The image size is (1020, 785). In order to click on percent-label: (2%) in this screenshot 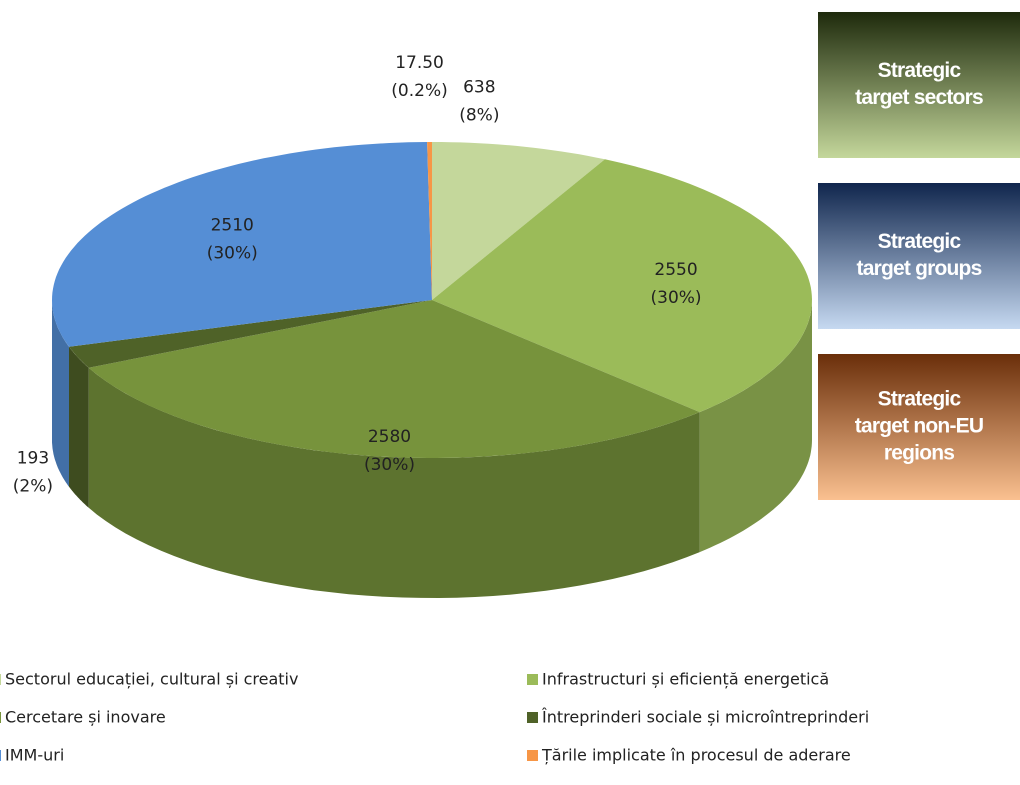, I will do `click(33, 486)`.